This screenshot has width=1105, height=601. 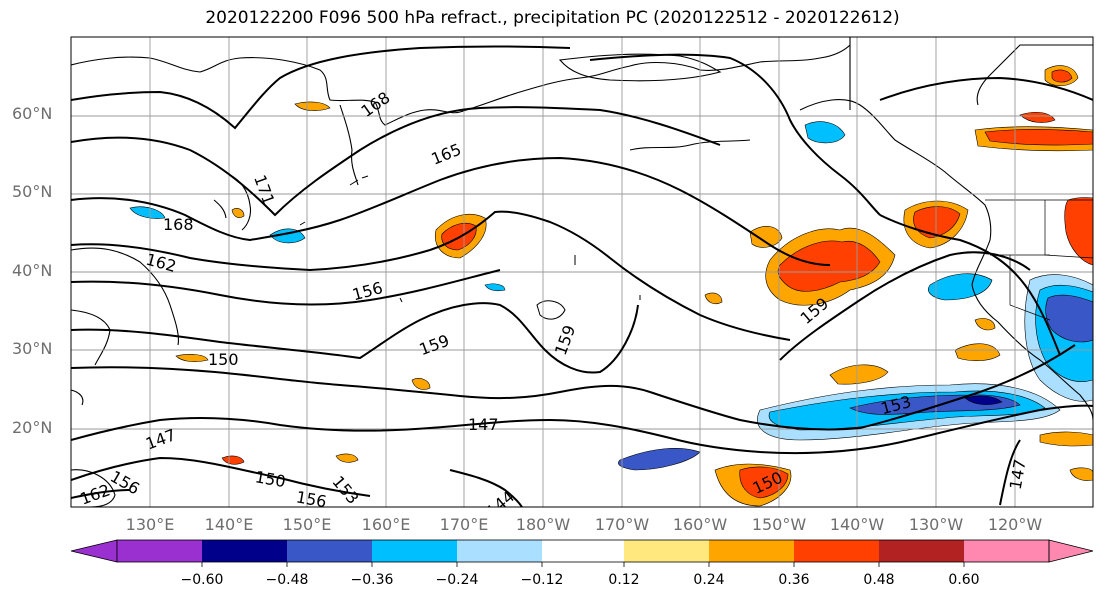 I want to click on lat-label-60n: 60°N, so click(x=32, y=113).